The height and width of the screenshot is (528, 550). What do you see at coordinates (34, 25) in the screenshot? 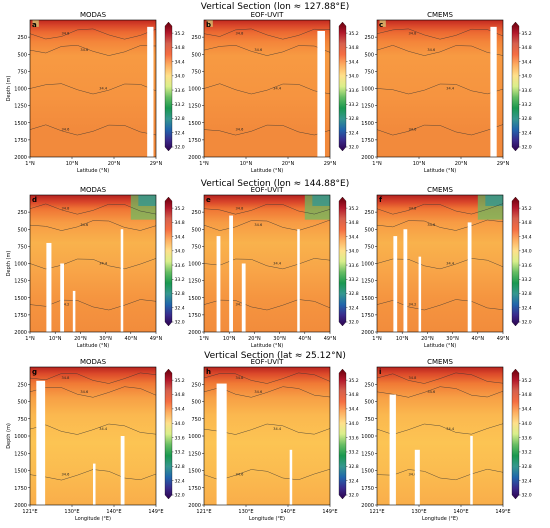
I see `panel-letter: a` at bounding box center [34, 25].